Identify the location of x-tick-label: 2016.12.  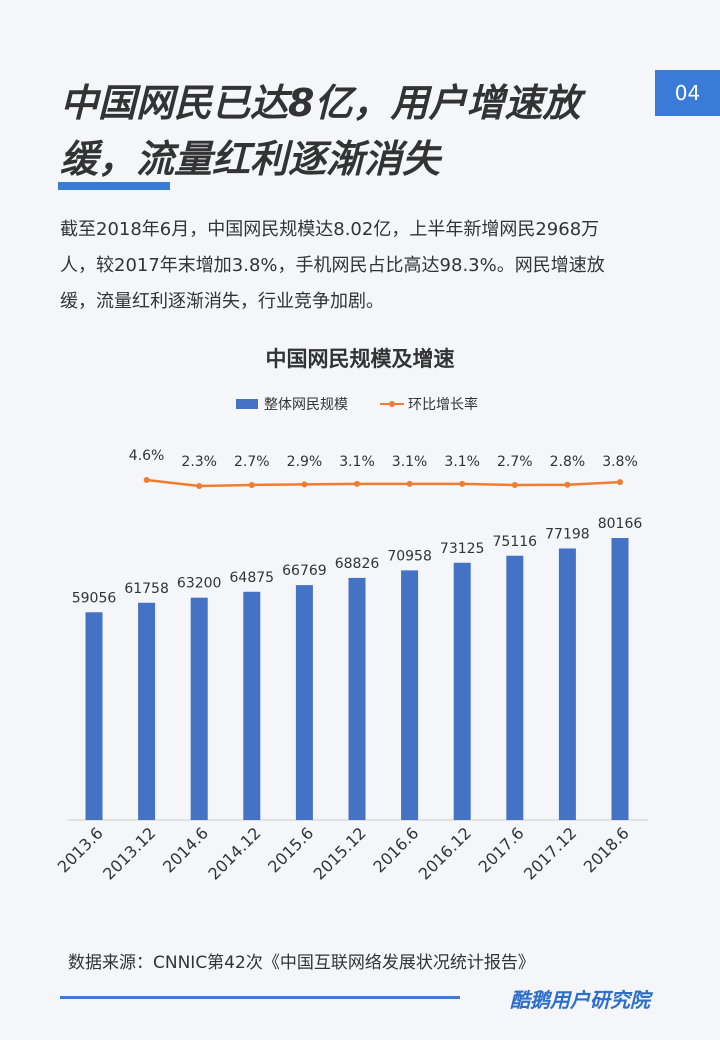
(445, 853).